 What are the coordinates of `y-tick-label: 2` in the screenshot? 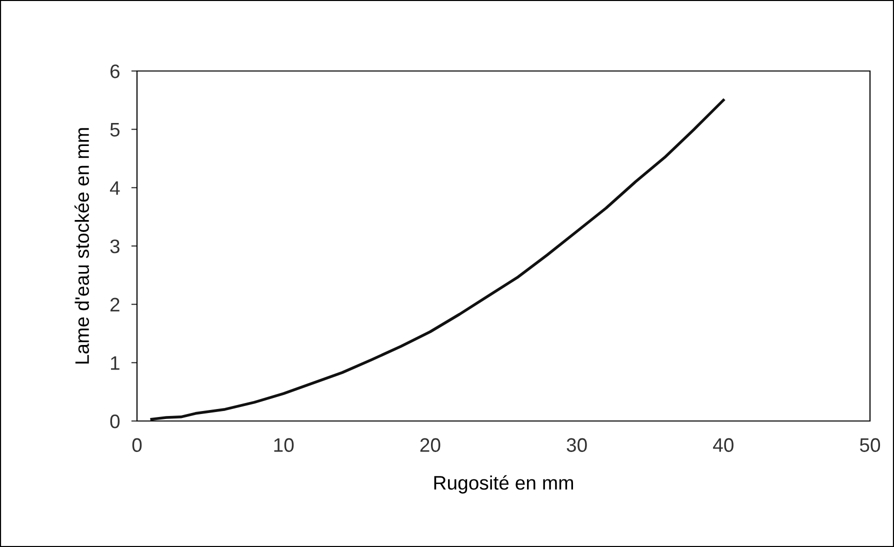 It's located at (115, 305).